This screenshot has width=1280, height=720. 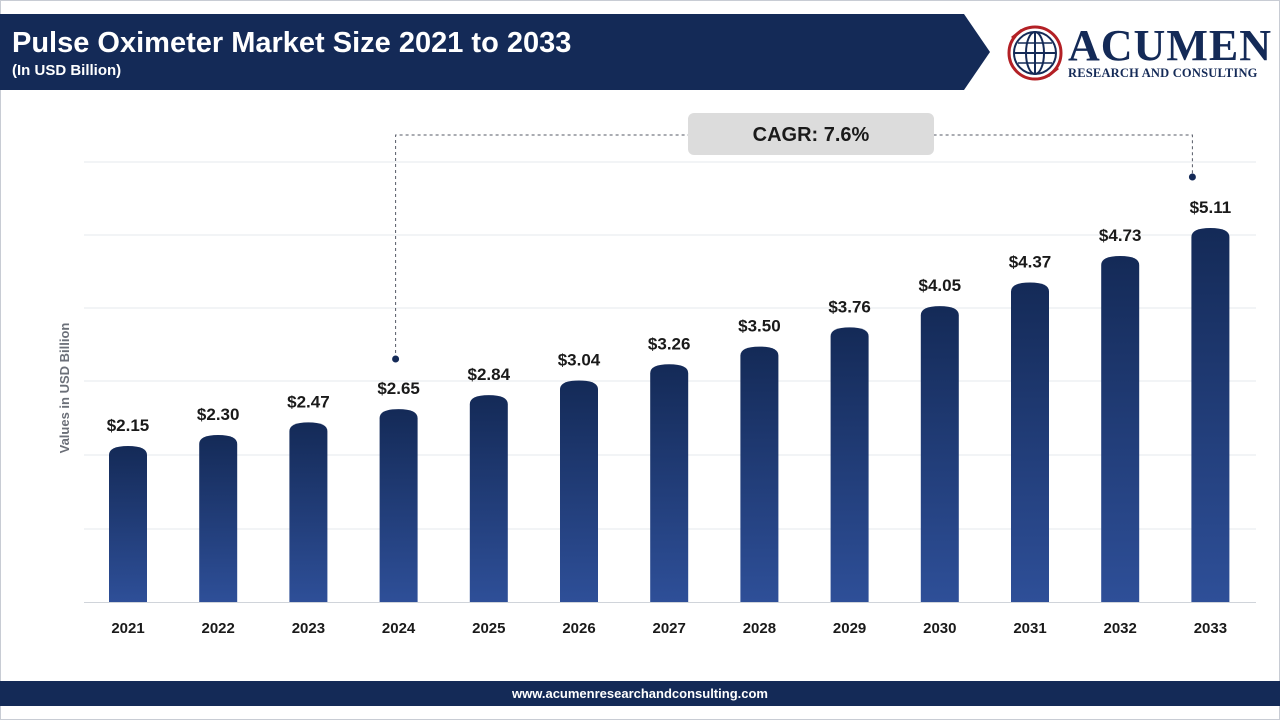 What do you see at coordinates (1030, 262) in the screenshot?
I see `data-label-2031: $4.37` at bounding box center [1030, 262].